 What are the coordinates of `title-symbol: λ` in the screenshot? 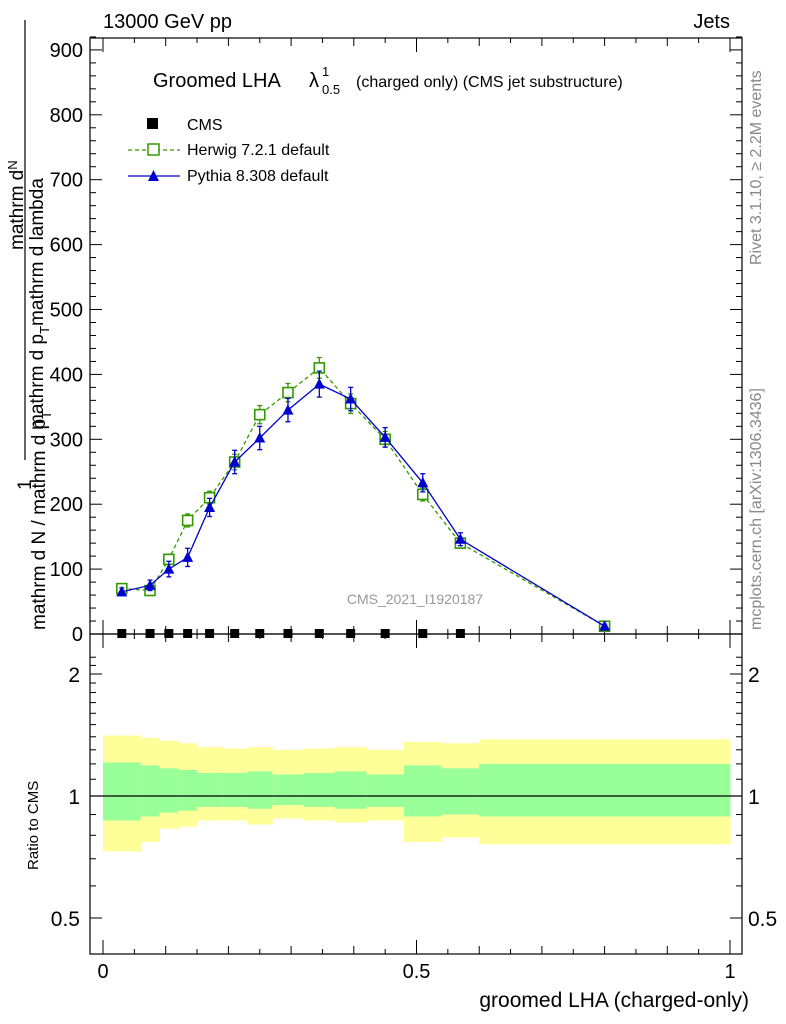 It's located at (314, 81).